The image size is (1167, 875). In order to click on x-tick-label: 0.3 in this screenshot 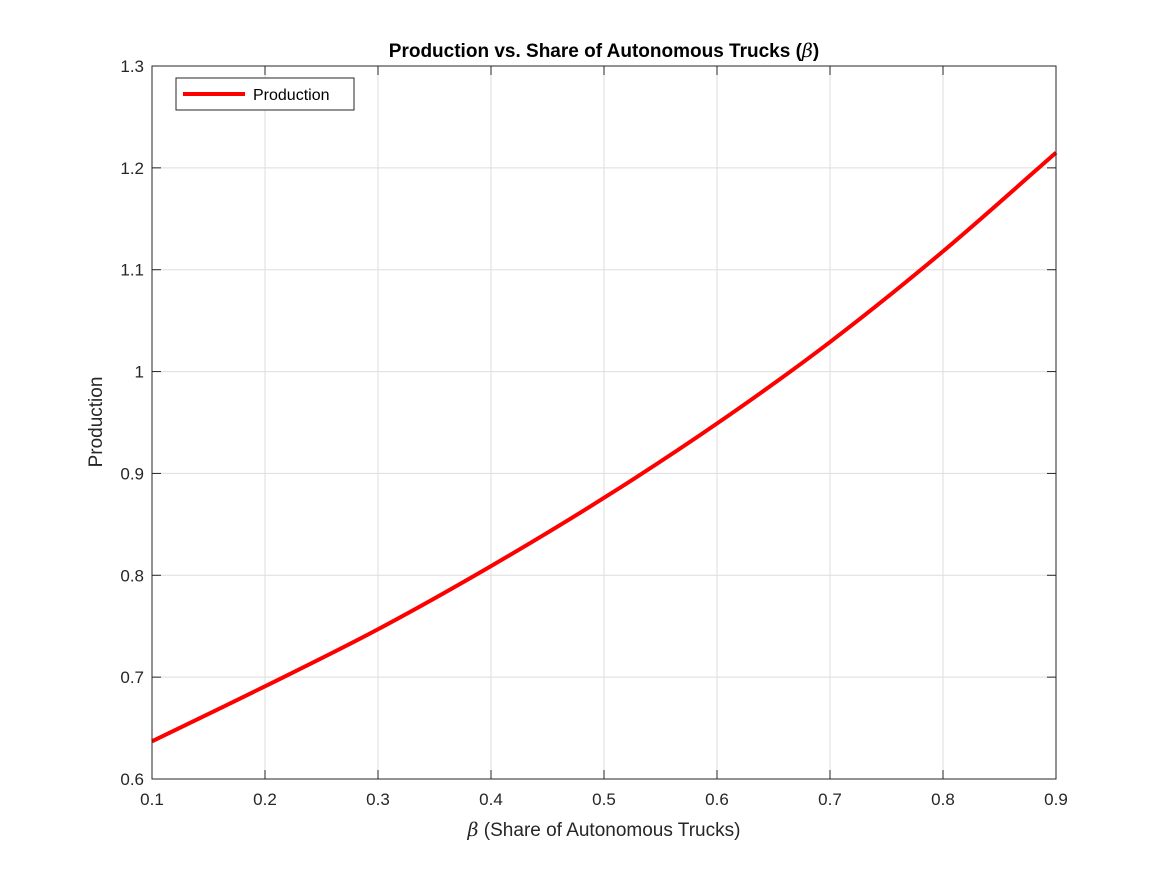, I will do `click(378, 799)`.